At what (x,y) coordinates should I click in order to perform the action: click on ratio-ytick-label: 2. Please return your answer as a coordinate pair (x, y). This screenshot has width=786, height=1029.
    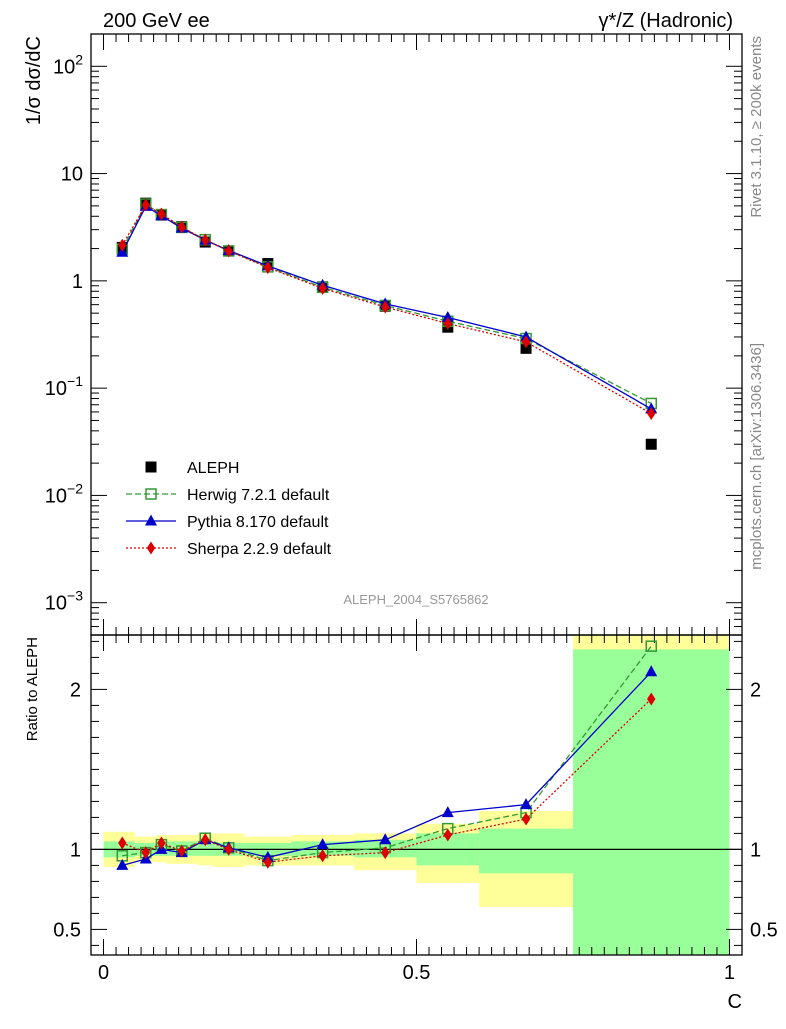
    Looking at the image, I should click on (75, 690).